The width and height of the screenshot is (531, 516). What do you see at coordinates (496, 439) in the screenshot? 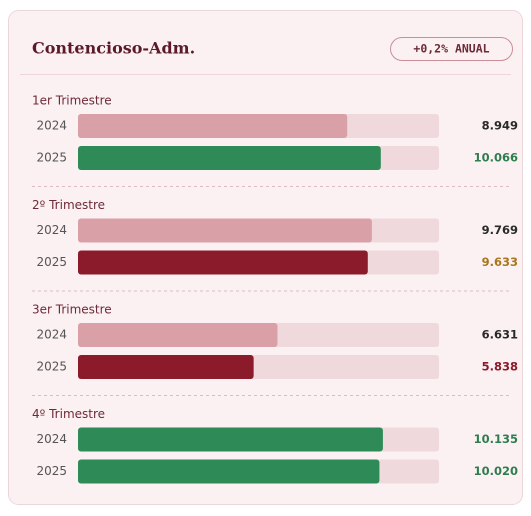
I see `value-label: 10.135` at bounding box center [496, 439].